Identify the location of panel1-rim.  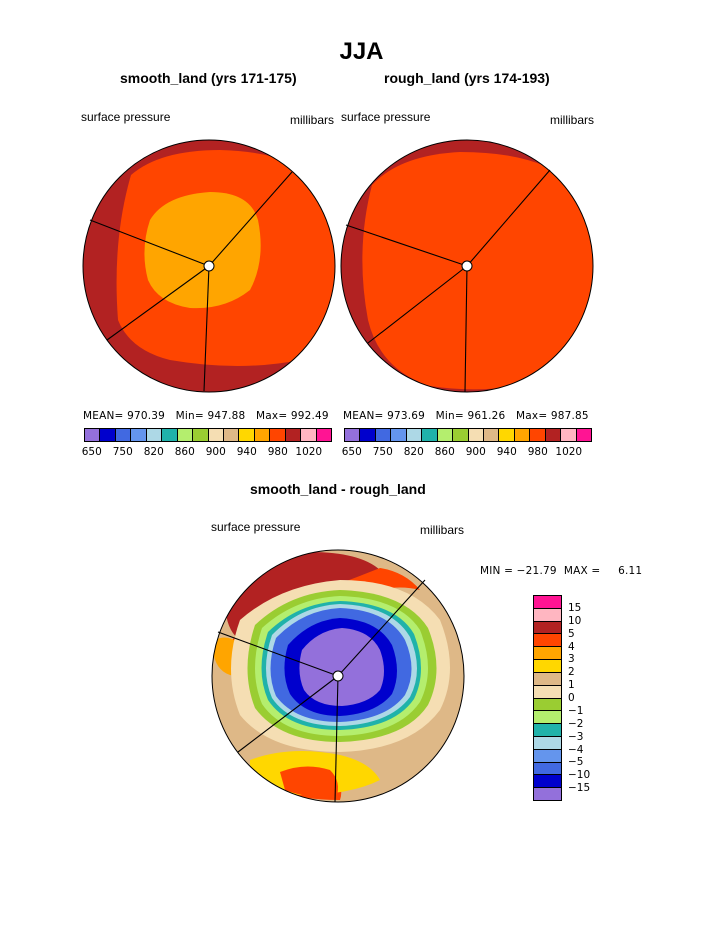
(209, 266).